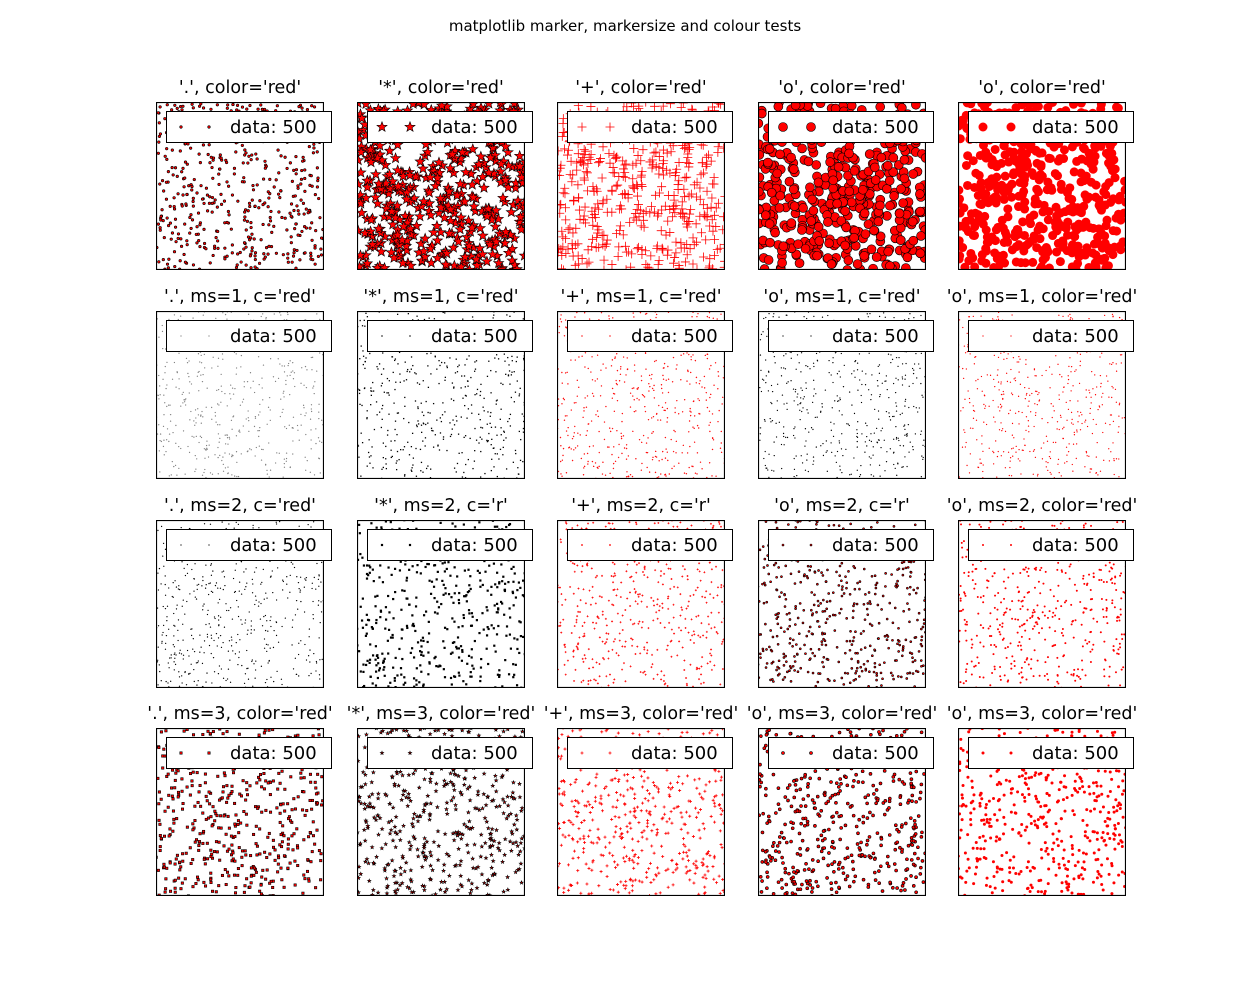 This screenshot has width=1250, height=1000. What do you see at coordinates (846, 395) in the screenshot?
I see `plot-area: data: 500` at bounding box center [846, 395].